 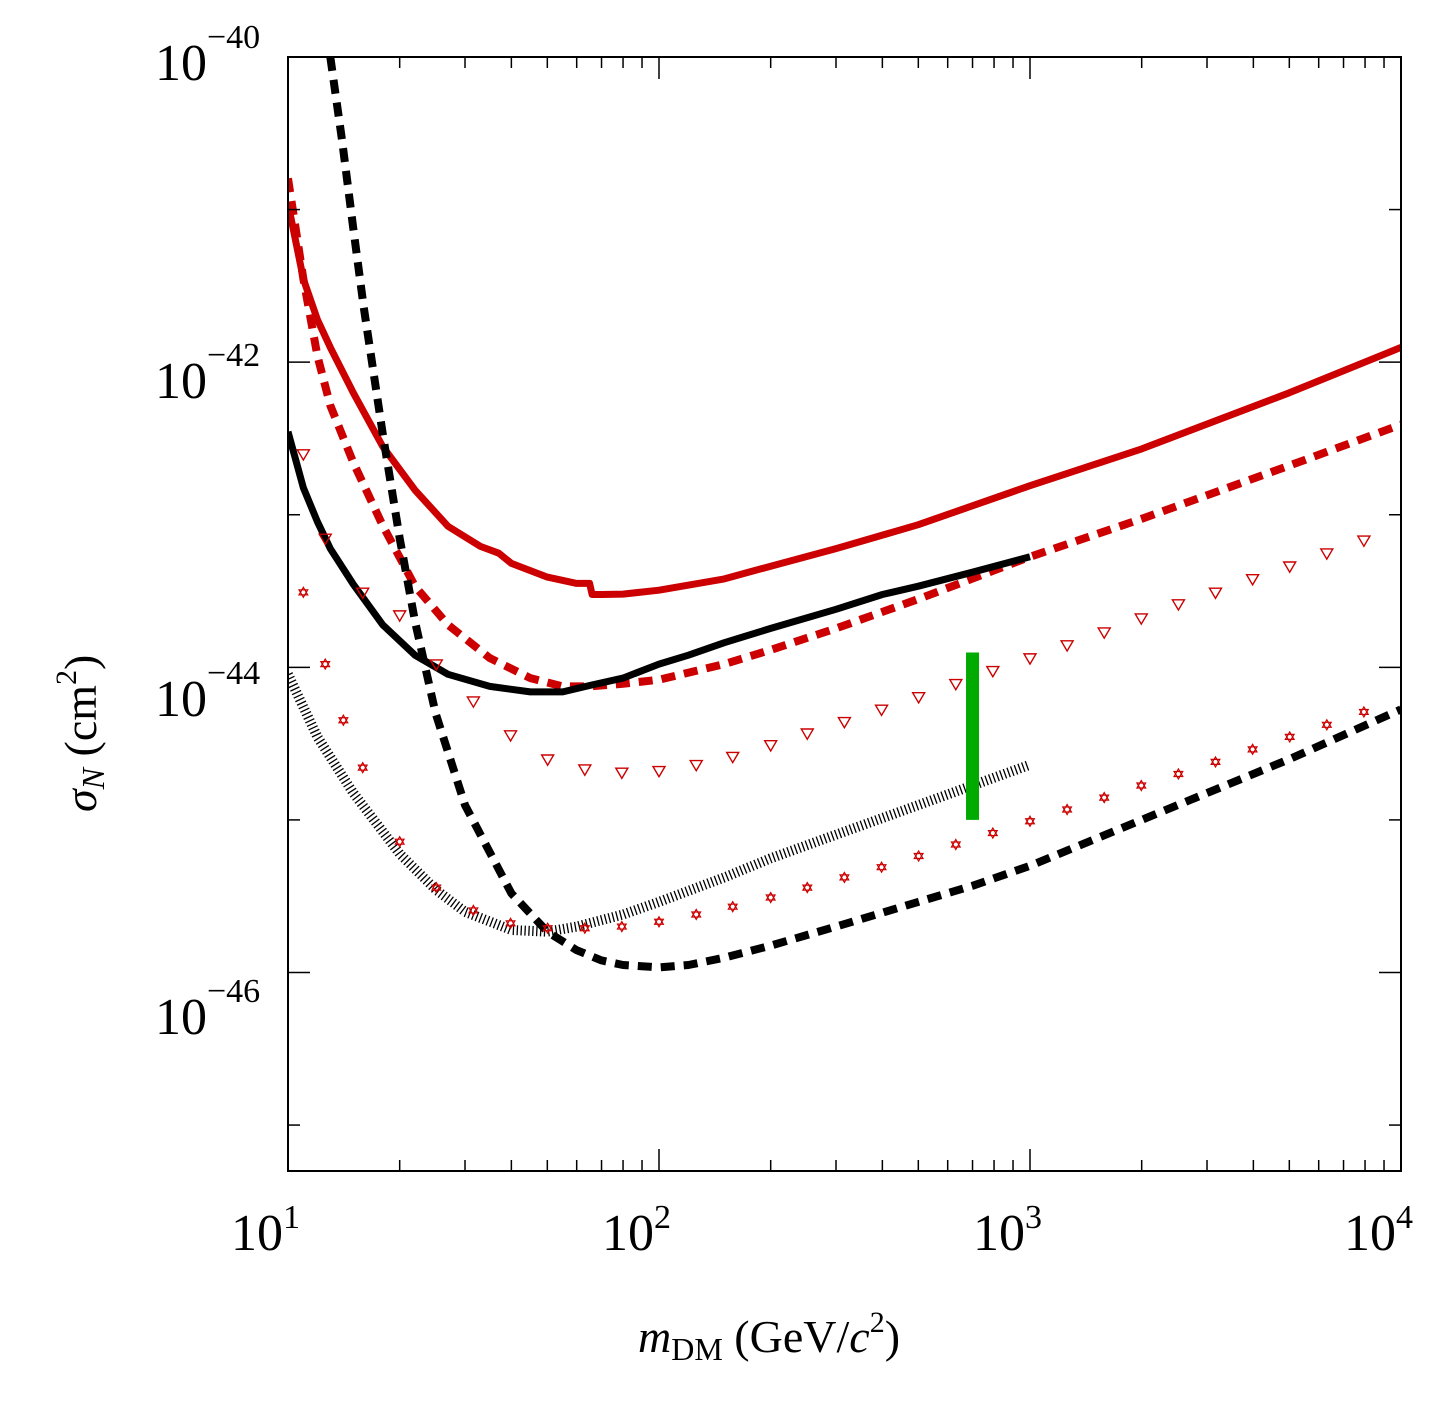 I want to click on y-tick-label-3: 10−46, so click(x=207, y=1009).